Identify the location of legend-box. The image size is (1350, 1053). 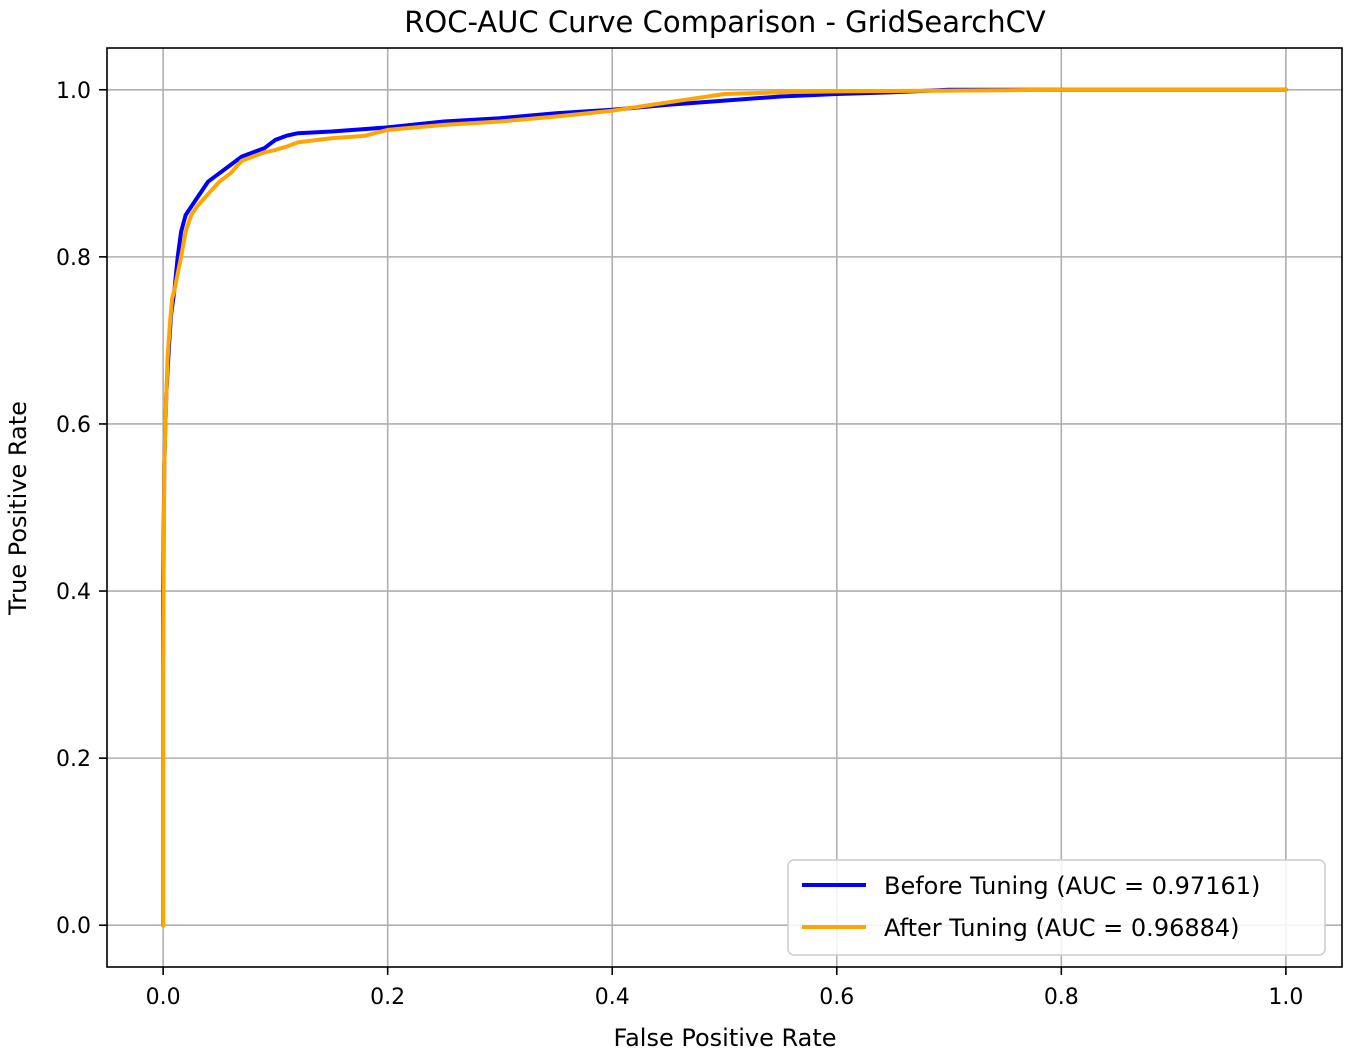
(1056, 907).